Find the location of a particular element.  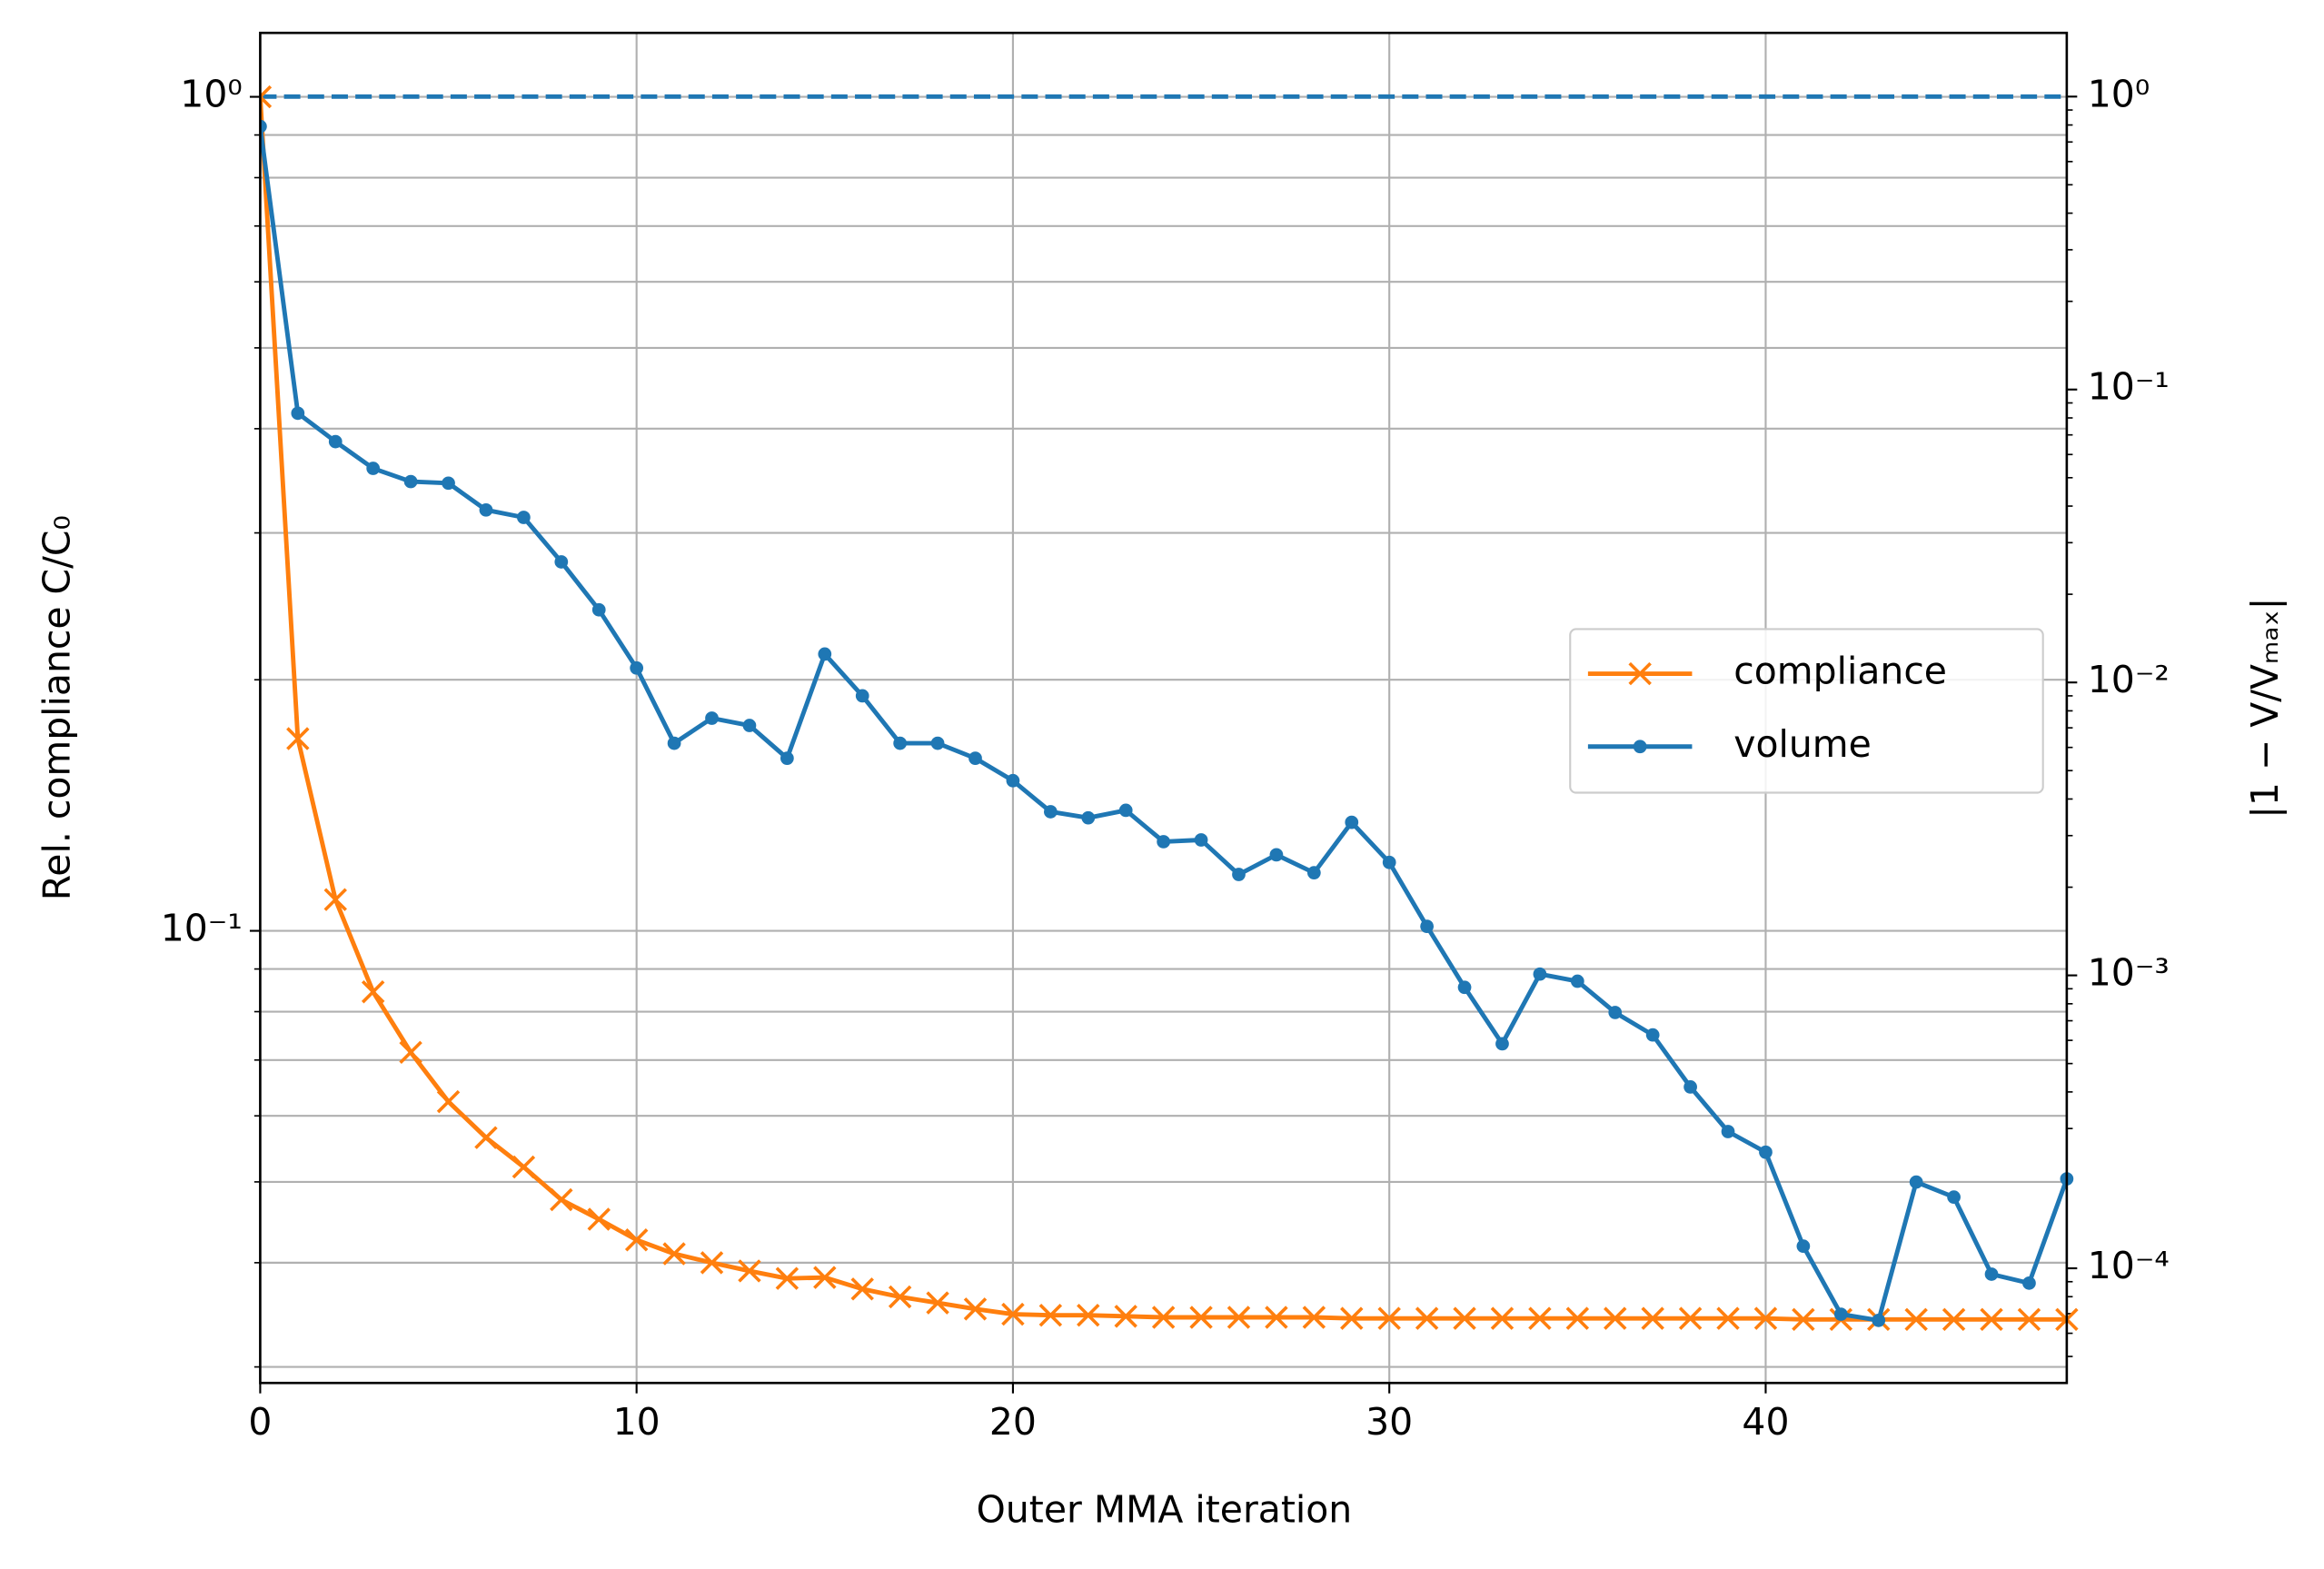

y2-axis-label: |1 − V/Vₘₐₓ| is located at coordinates (2265, 708).